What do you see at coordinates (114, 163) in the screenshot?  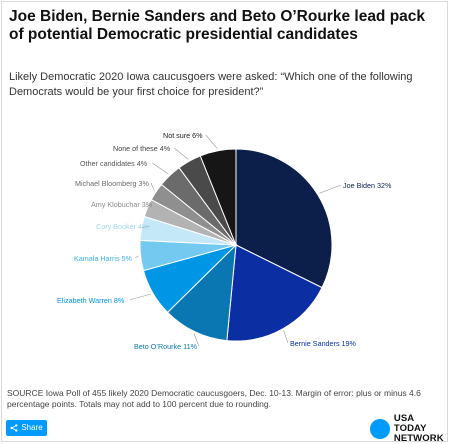 I see `slice-label: Other candidates 4%` at bounding box center [114, 163].